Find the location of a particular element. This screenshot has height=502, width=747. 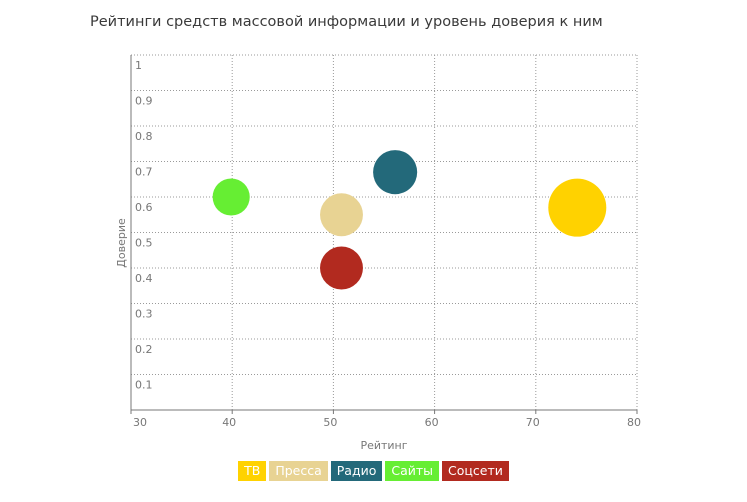

legend: ТВ Пресса Радио Сайты Соцсети is located at coordinates (373, 471).